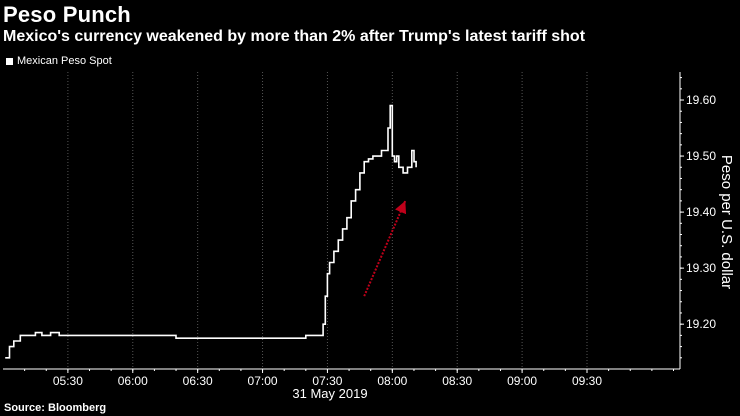 The width and height of the screenshot is (740, 416). I want to click on legend-swatch, so click(9, 61).